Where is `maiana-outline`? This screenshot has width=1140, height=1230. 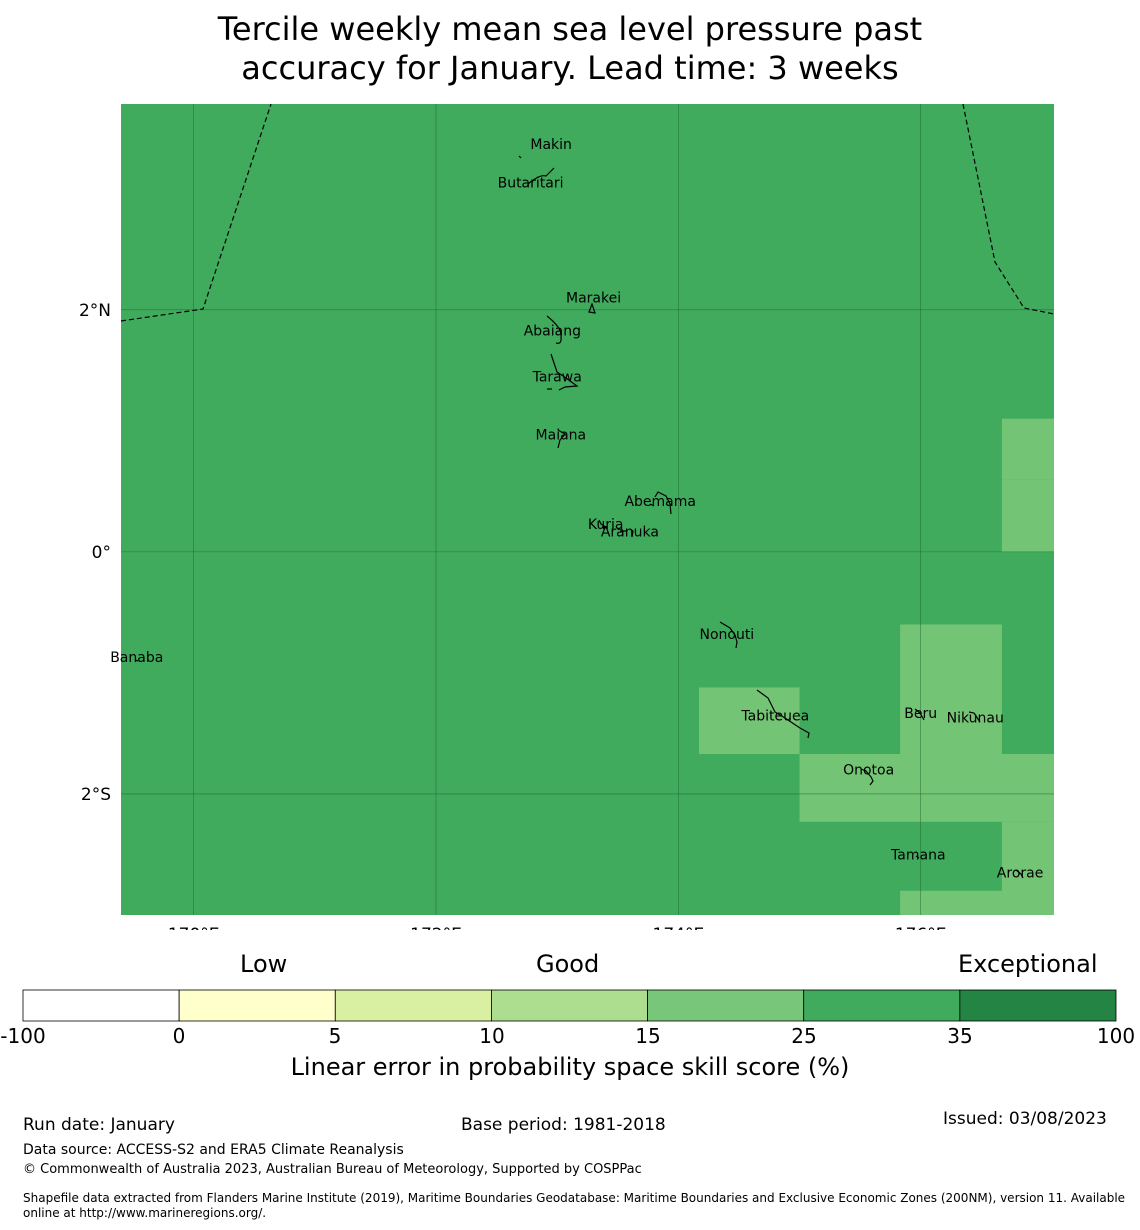 maiana-outline is located at coordinates (561, 439).